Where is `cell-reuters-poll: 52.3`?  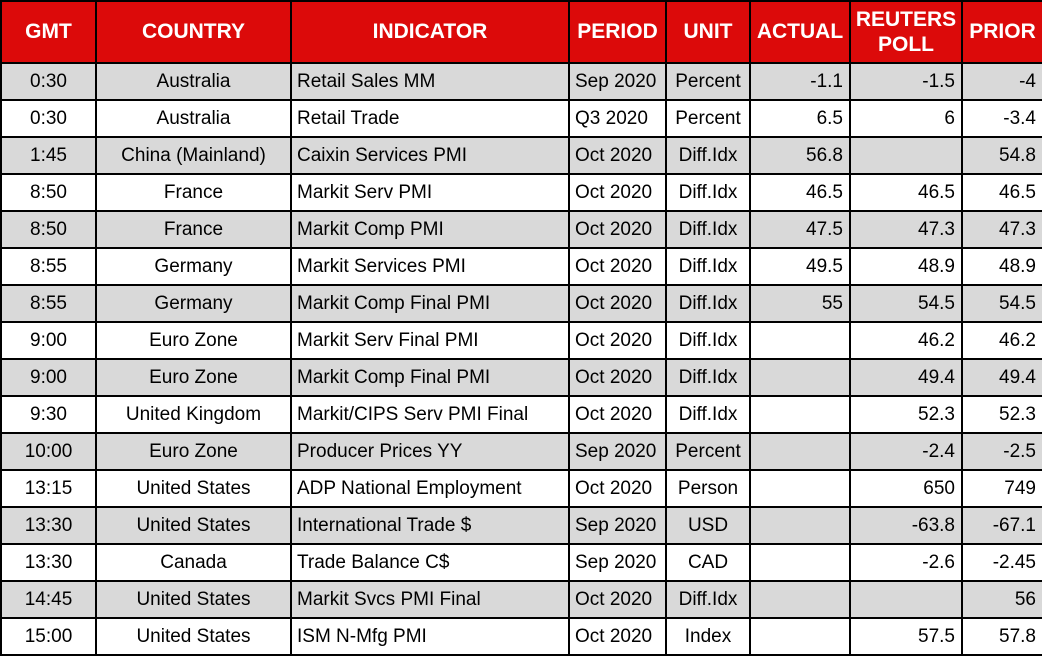 cell-reuters-poll: 52.3 is located at coordinates (906, 414).